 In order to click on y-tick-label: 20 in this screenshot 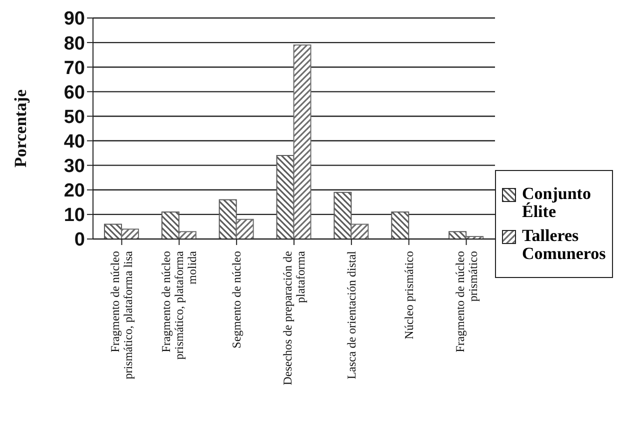, I will do `click(74, 191)`.